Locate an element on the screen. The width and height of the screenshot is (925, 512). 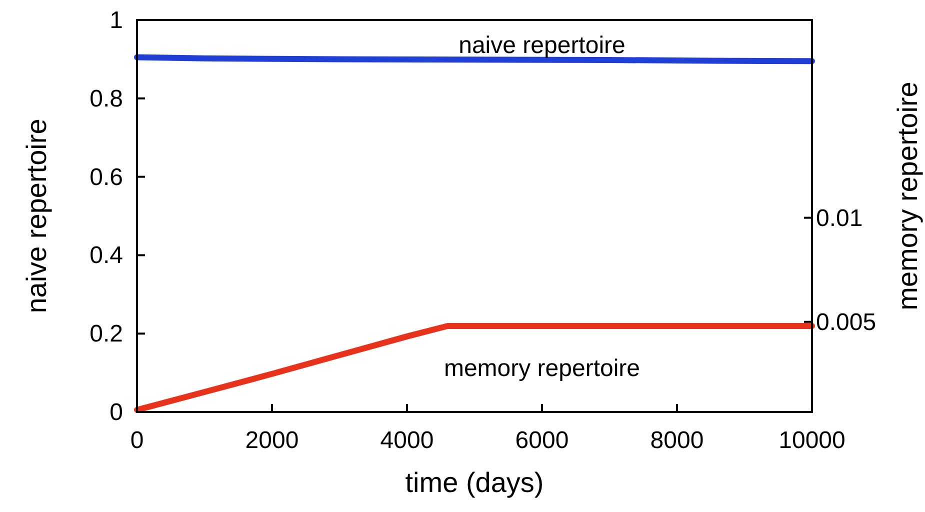
x-tick-label: 2000 is located at coordinates (272, 440).